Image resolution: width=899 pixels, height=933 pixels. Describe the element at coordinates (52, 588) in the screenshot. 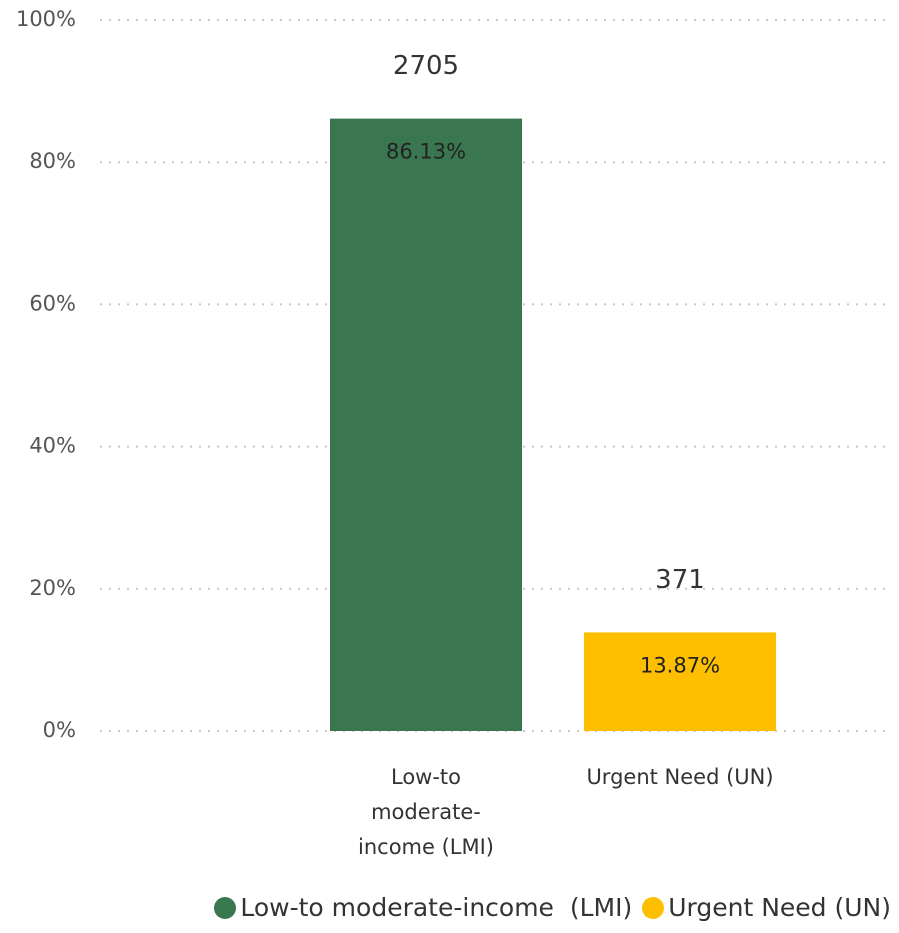

I see `y-tick-label: 20%` at that location.